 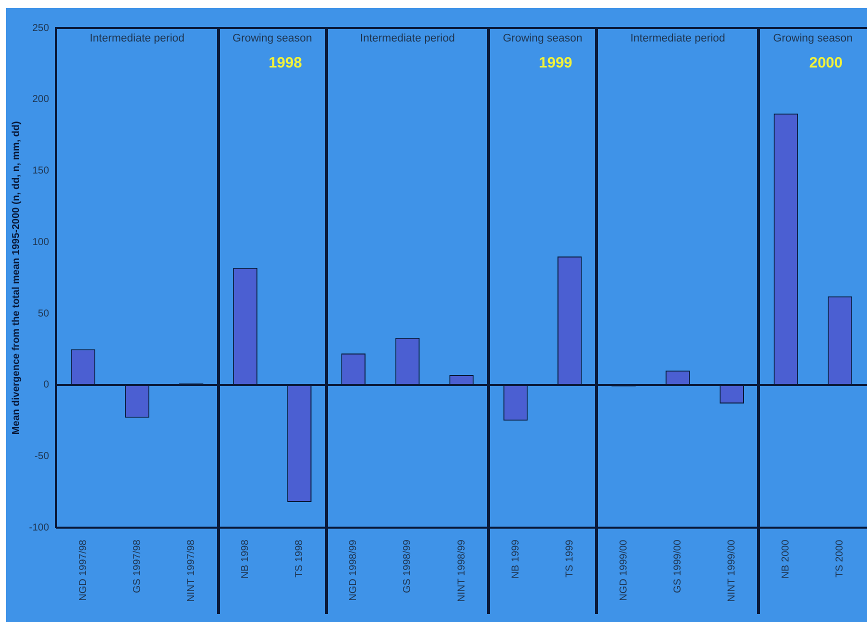 What do you see at coordinates (285, 63) in the screenshot?
I see `annotation: 1998` at bounding box center [285, 63].